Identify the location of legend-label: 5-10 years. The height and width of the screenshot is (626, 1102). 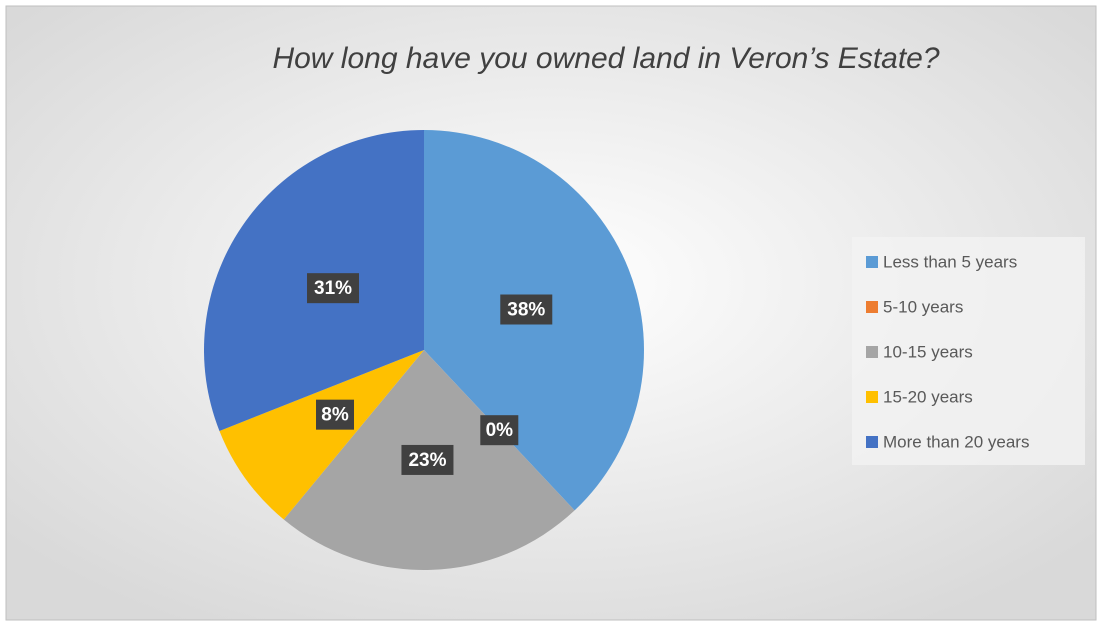
(923, 306).